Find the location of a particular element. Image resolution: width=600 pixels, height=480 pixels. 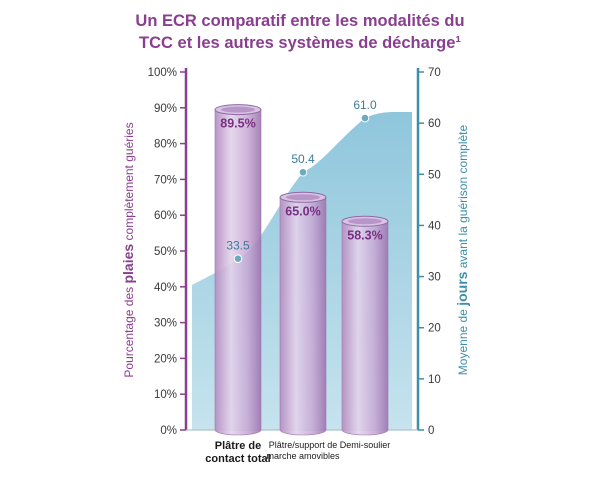

chart-title-line2: TCC et les autres systèmes de décharge¹ is located at coordinates (300, 43).